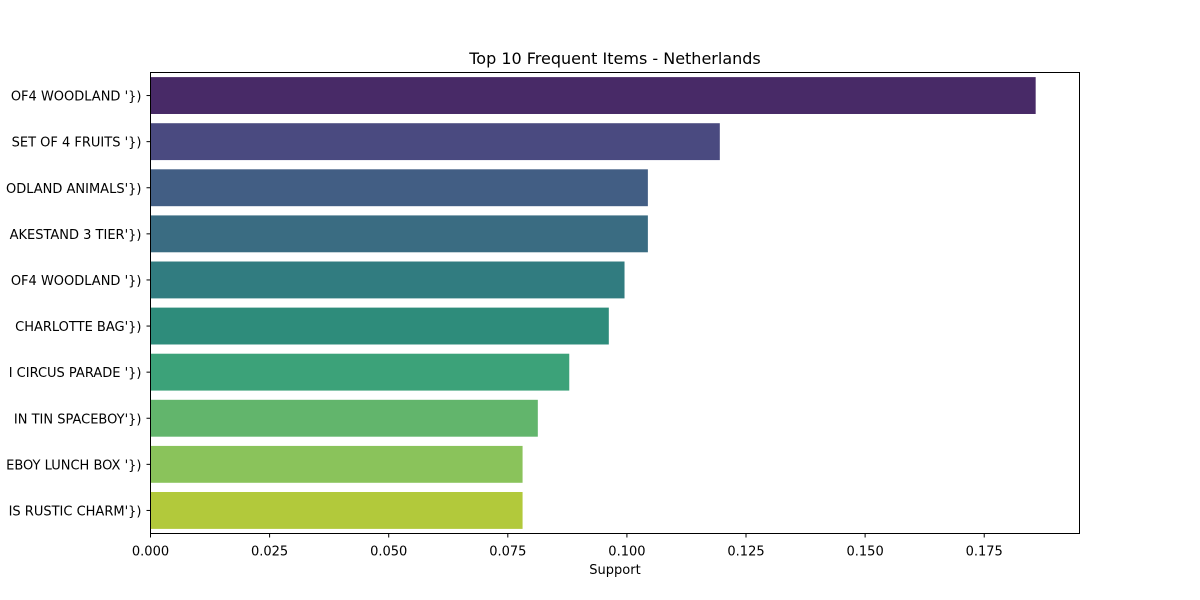 This screenshot has width=1200, height=600. What do you see at coordinates (73, 465) in the screenshot?
I see `y-tick-label: EBOY LUNCH BOX '})` at bounding box center [73, 465].